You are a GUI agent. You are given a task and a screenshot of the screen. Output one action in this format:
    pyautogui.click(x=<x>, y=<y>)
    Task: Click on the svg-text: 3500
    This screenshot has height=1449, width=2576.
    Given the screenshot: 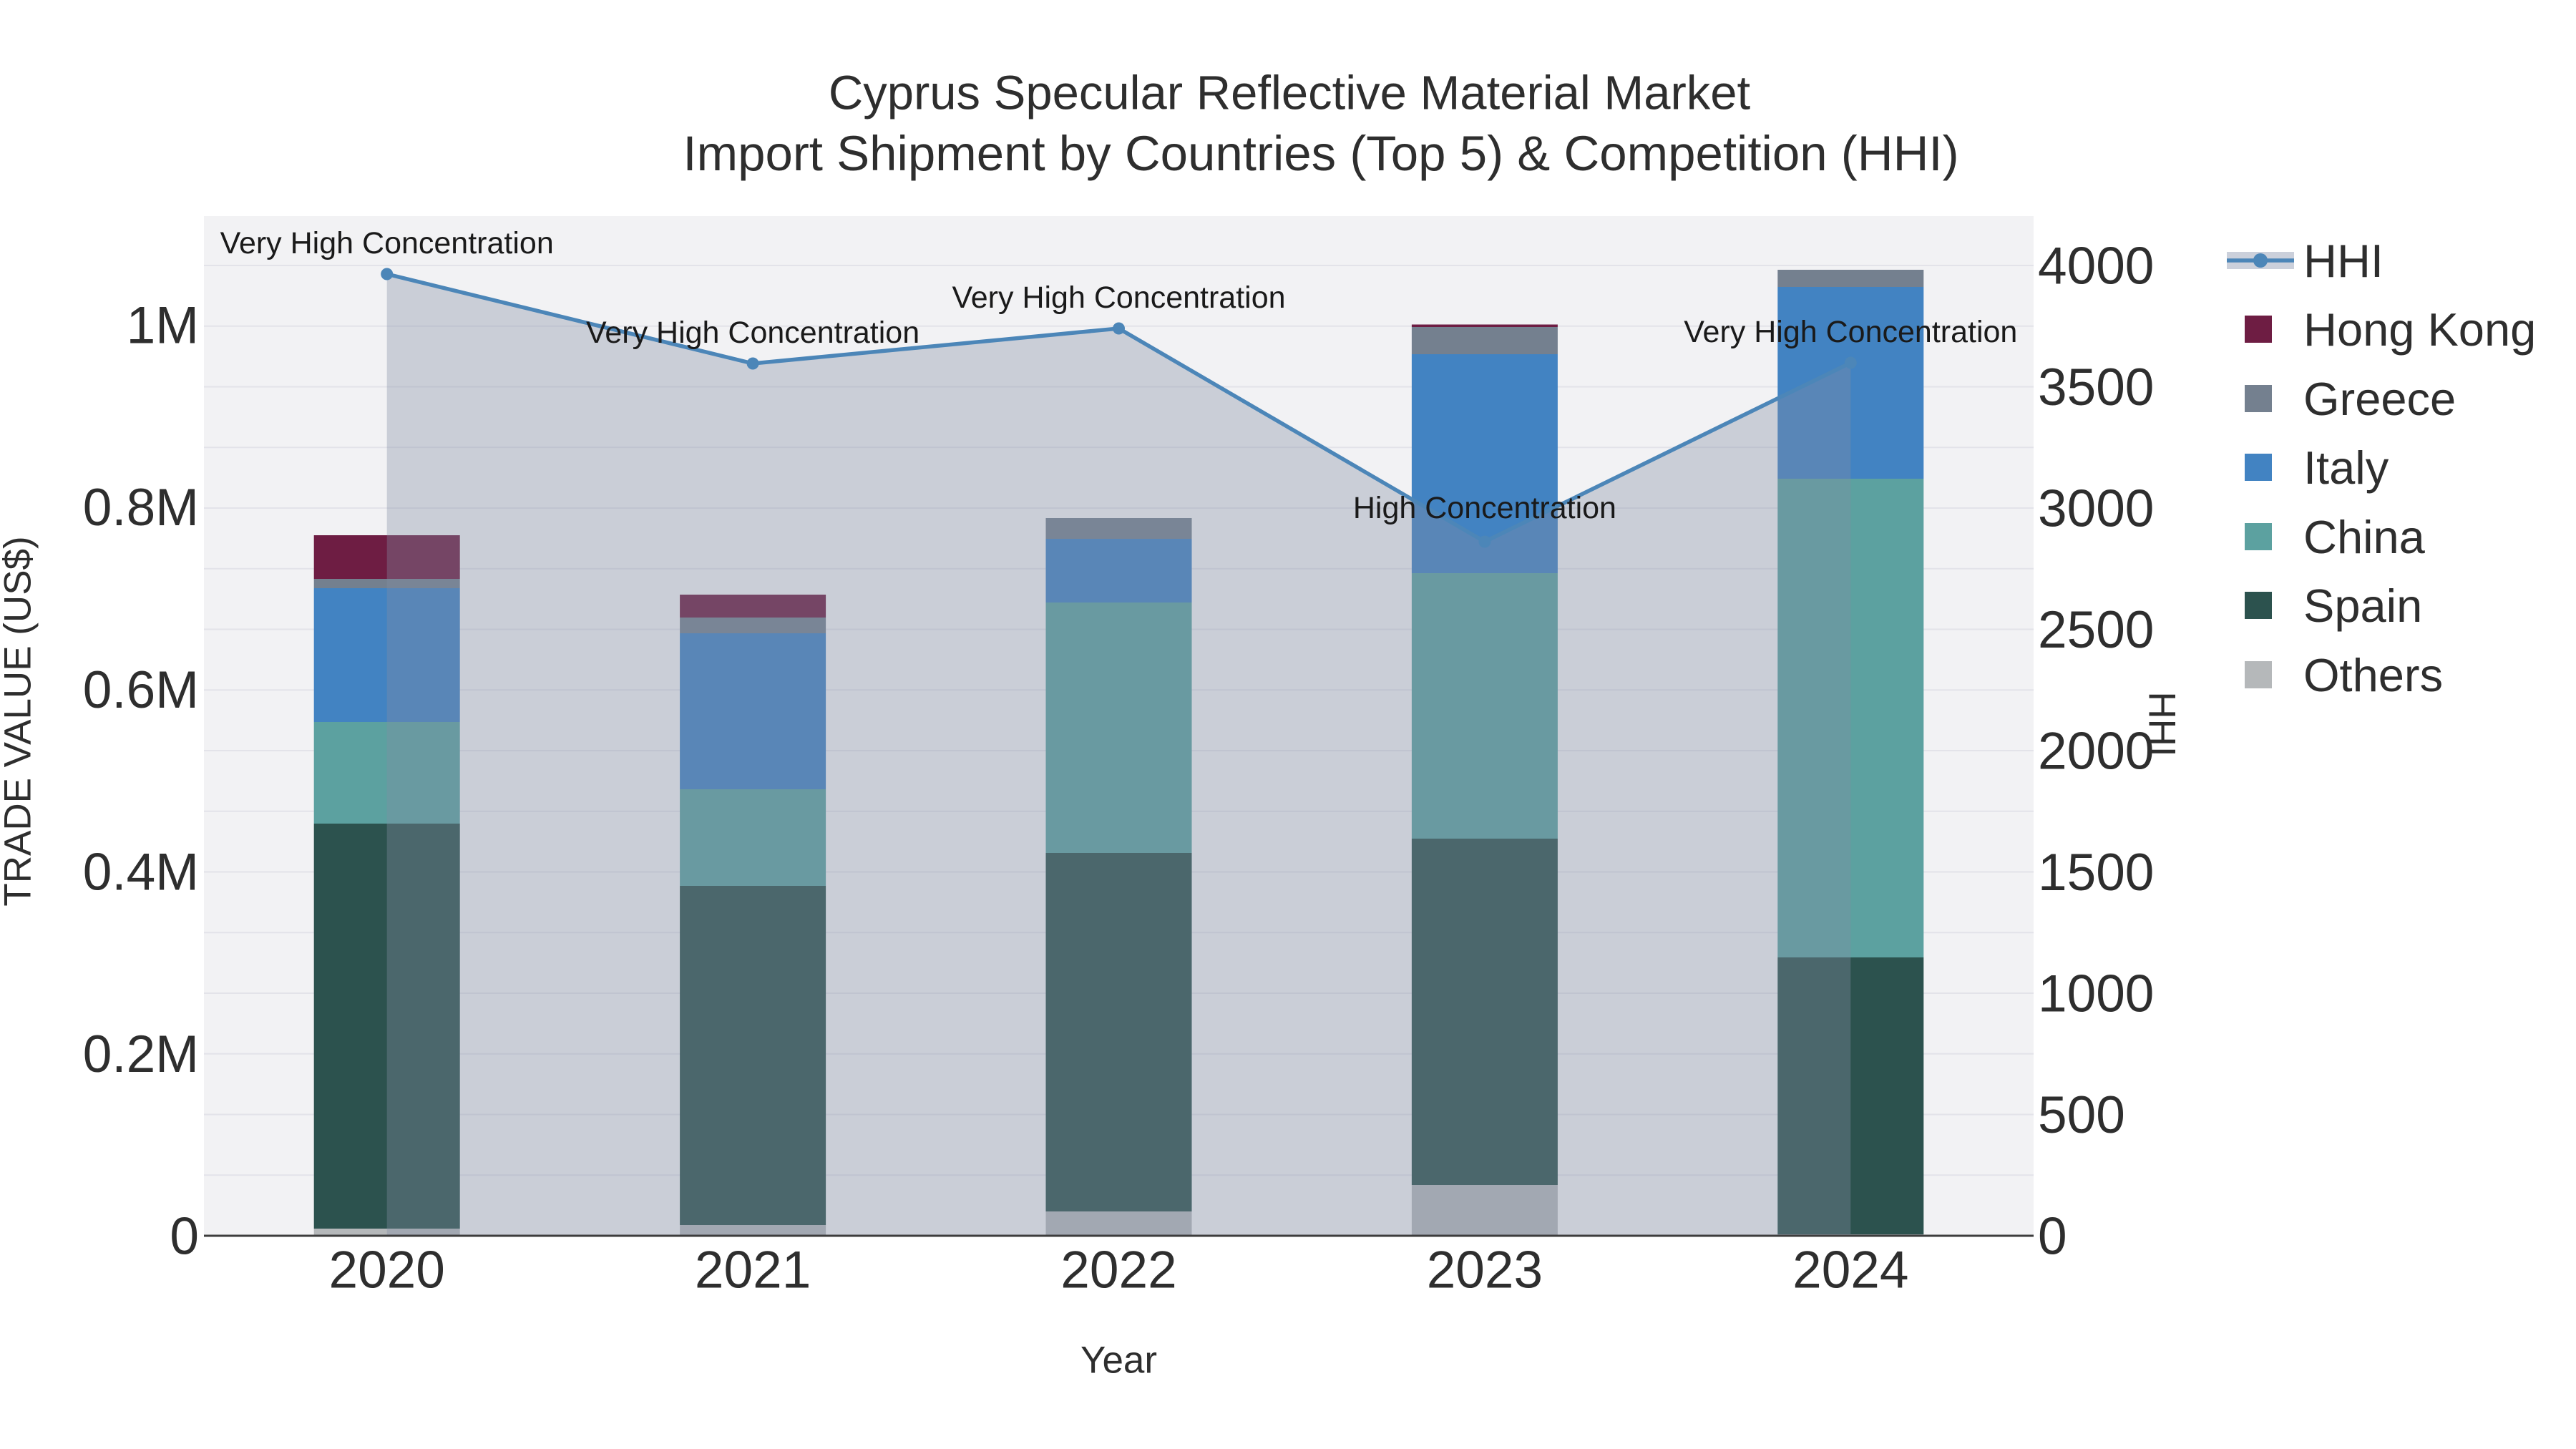 What is the action you would take?
    pyautogui.click(x=2096, y=387)
    